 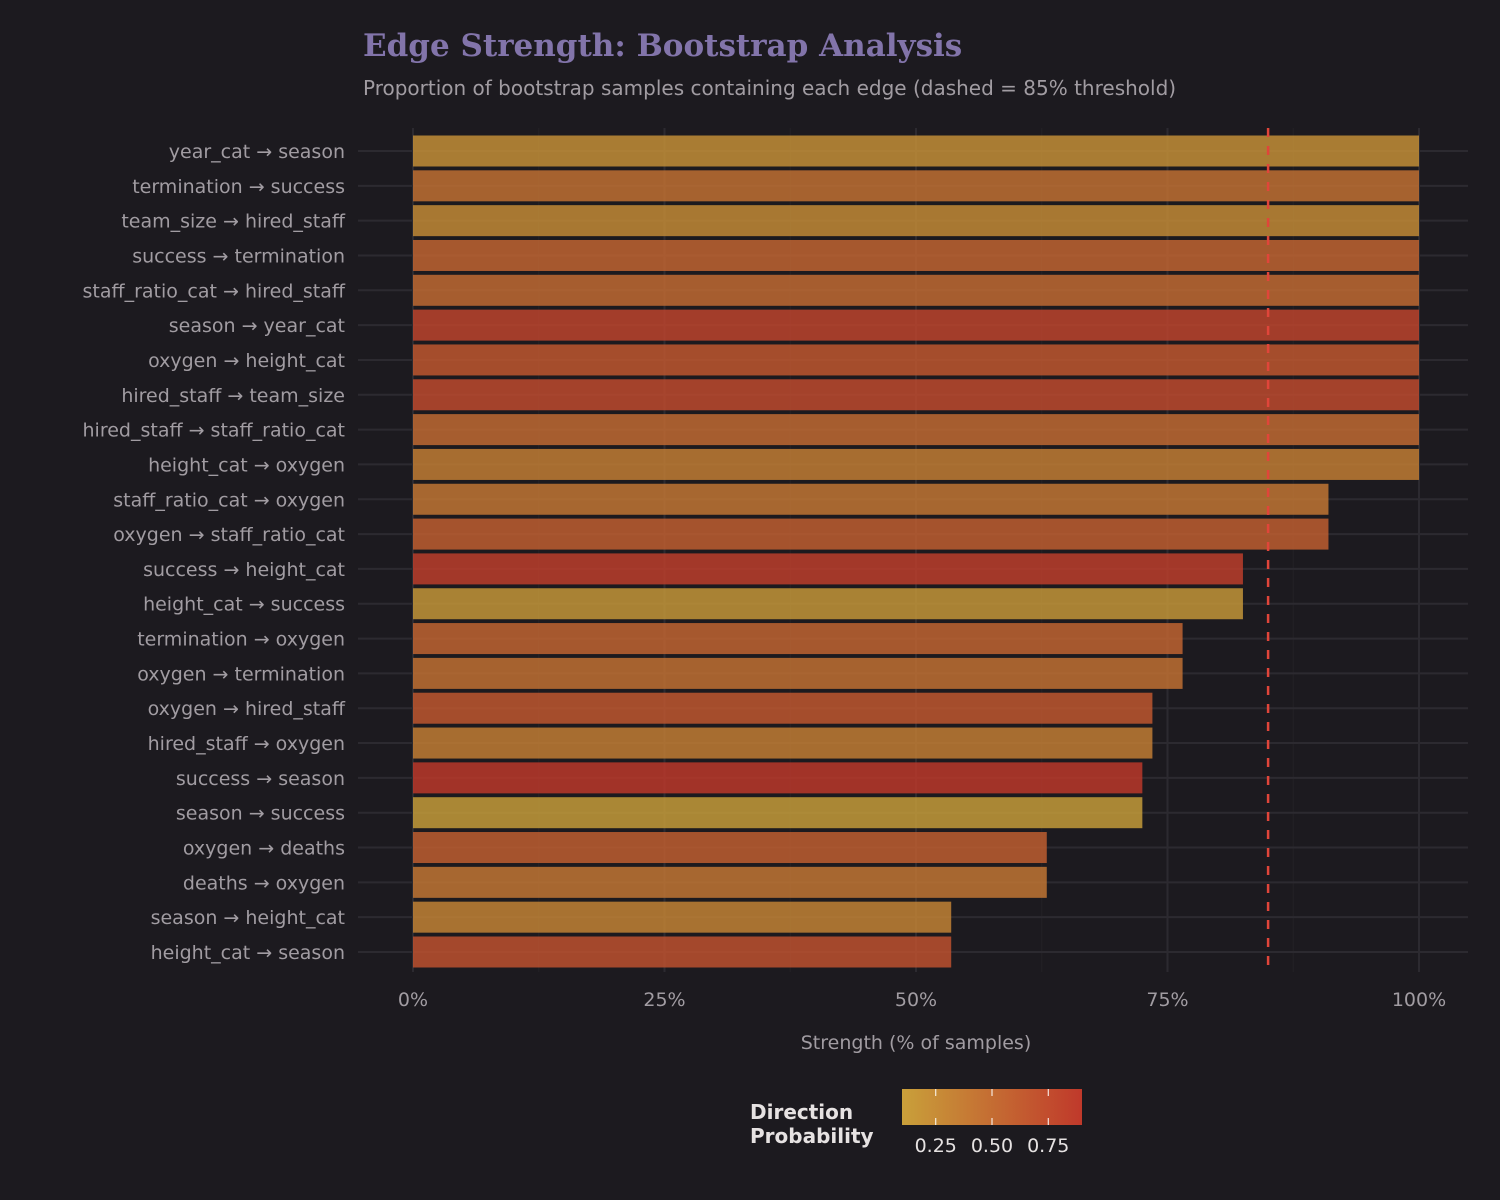 What do you see at coordinates (916, 1043) in the screenshot?
I see `x-axis-title: Strength (% of samples)` at bounding box center [916, 1043].